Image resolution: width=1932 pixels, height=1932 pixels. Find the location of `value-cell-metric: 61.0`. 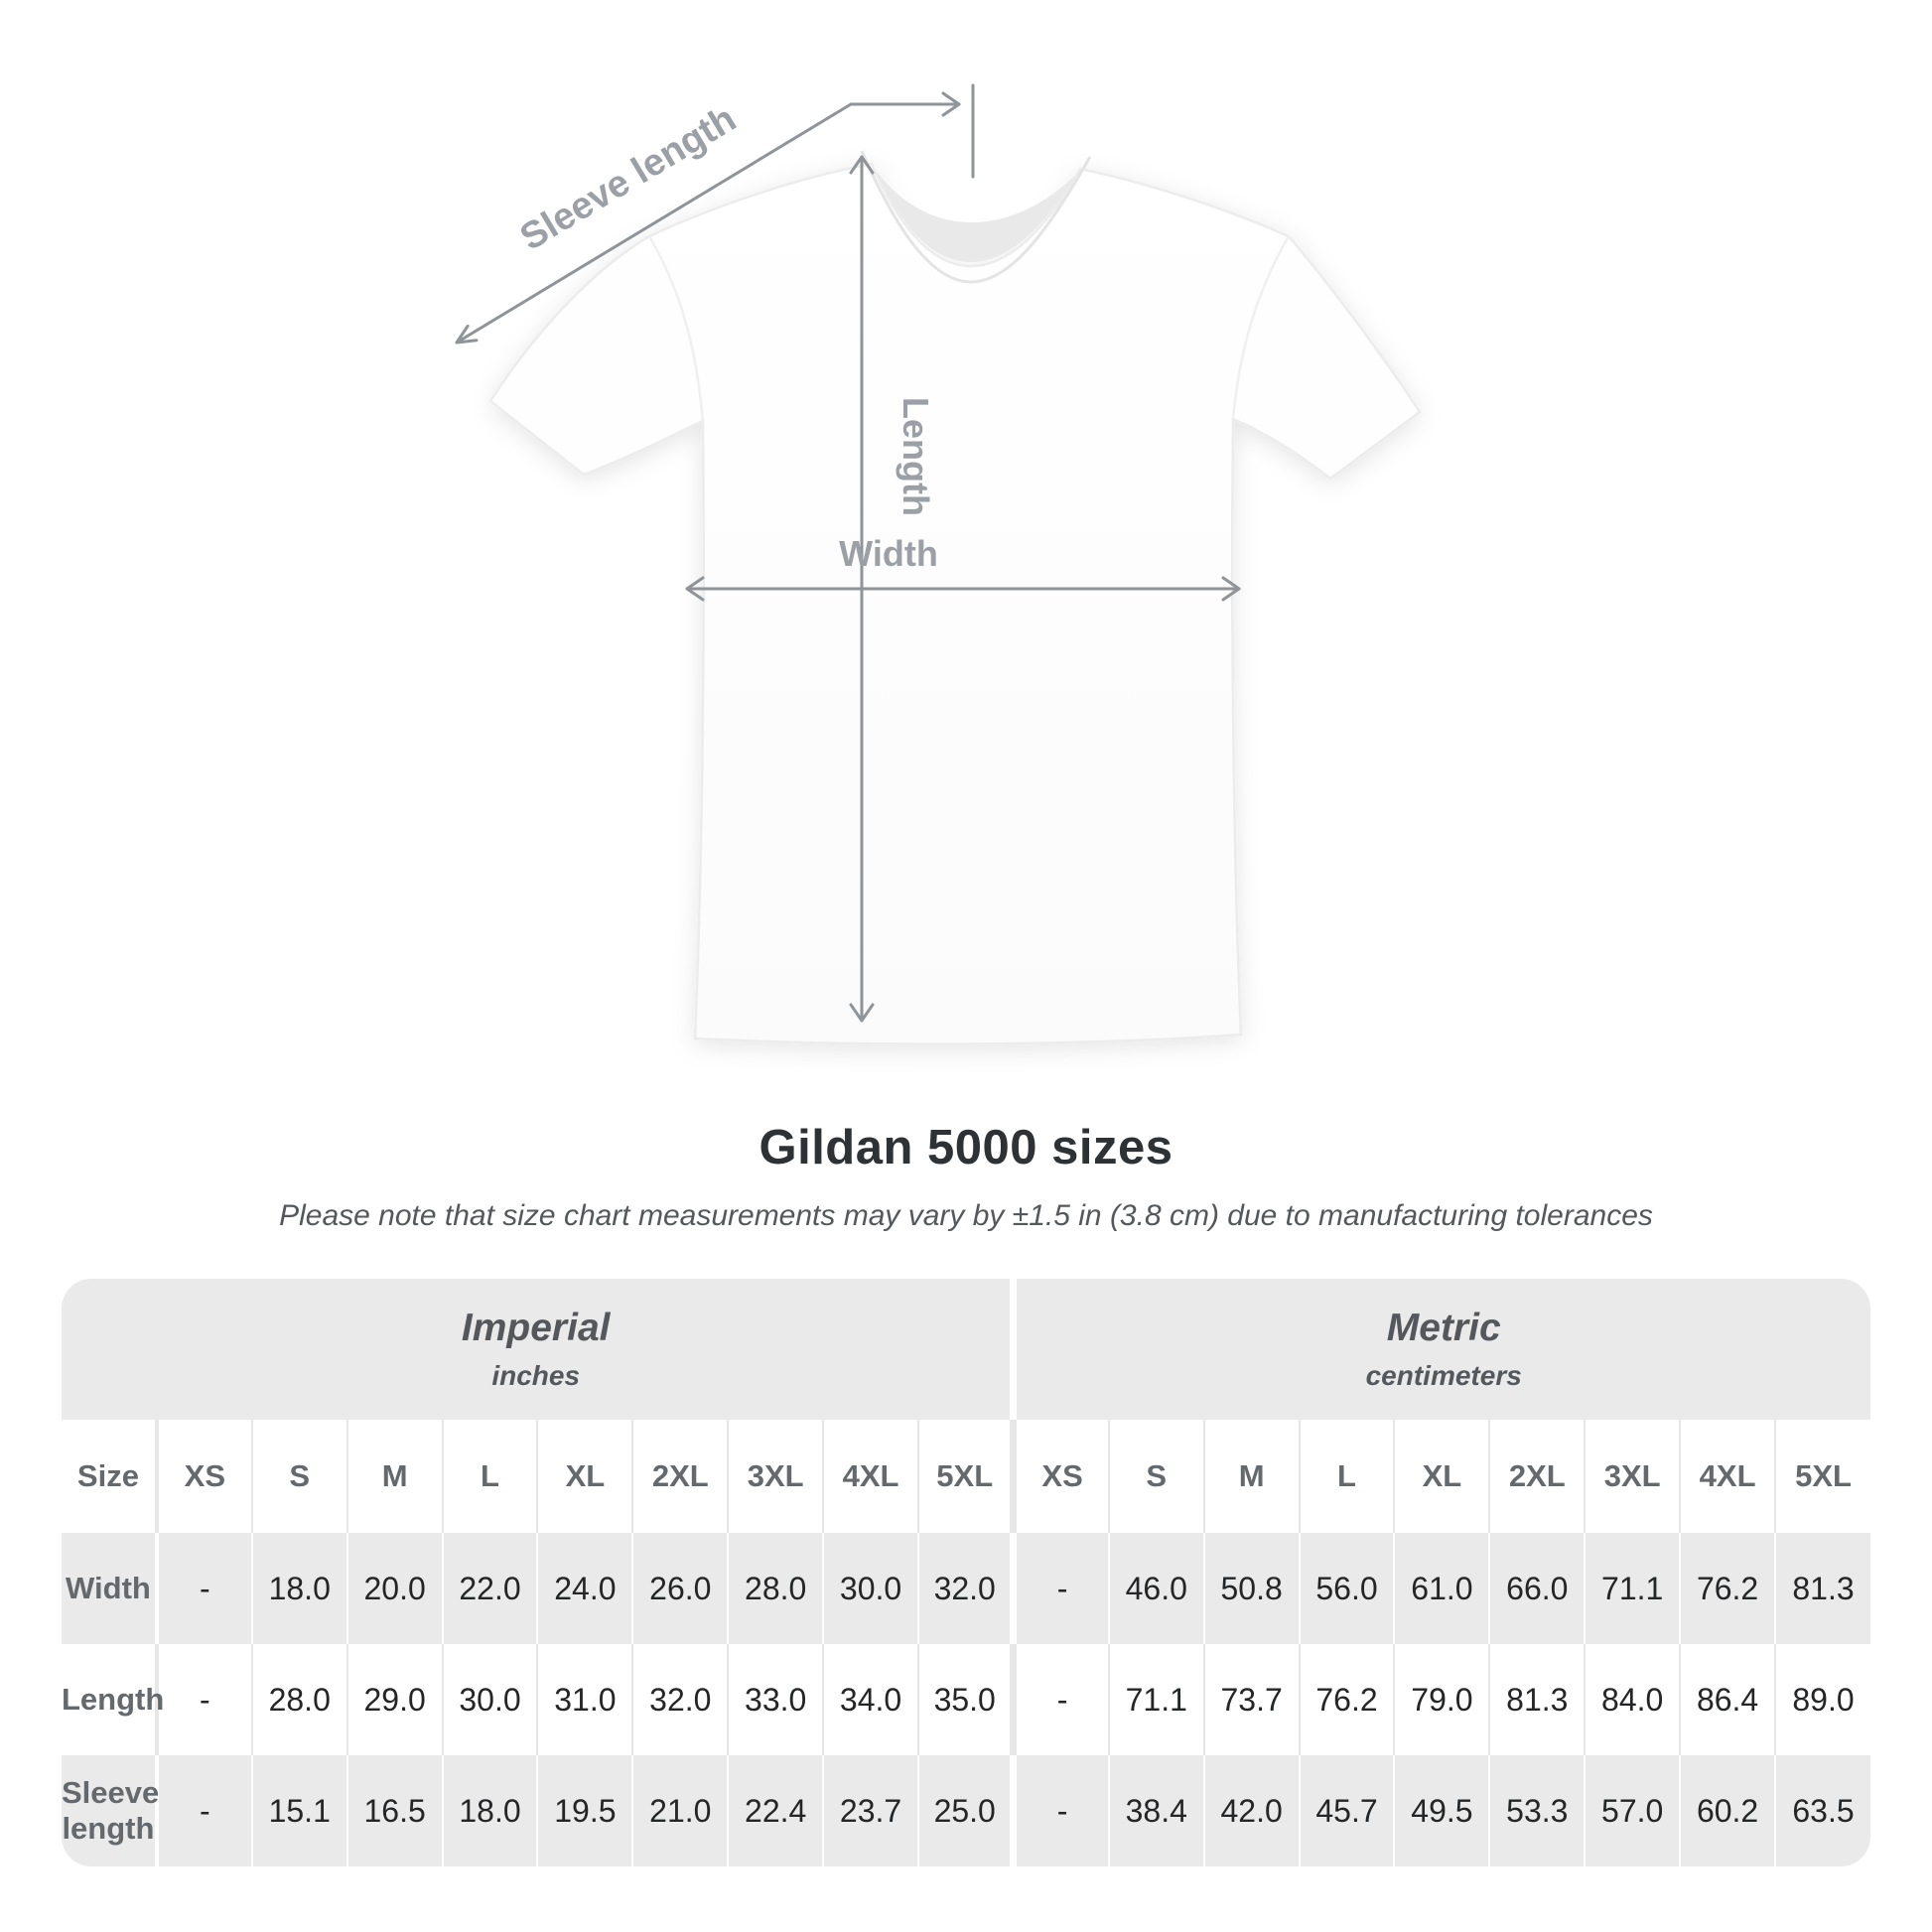

value-cell-metric: 61.0 is located at coordinates (1441, 1589).